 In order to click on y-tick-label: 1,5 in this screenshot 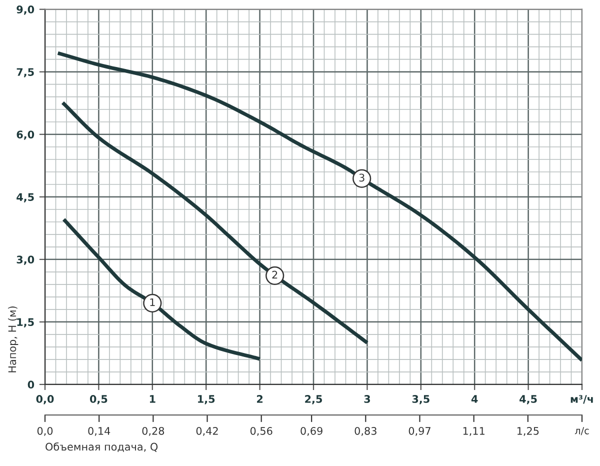, I will do `click(25, 323)`.